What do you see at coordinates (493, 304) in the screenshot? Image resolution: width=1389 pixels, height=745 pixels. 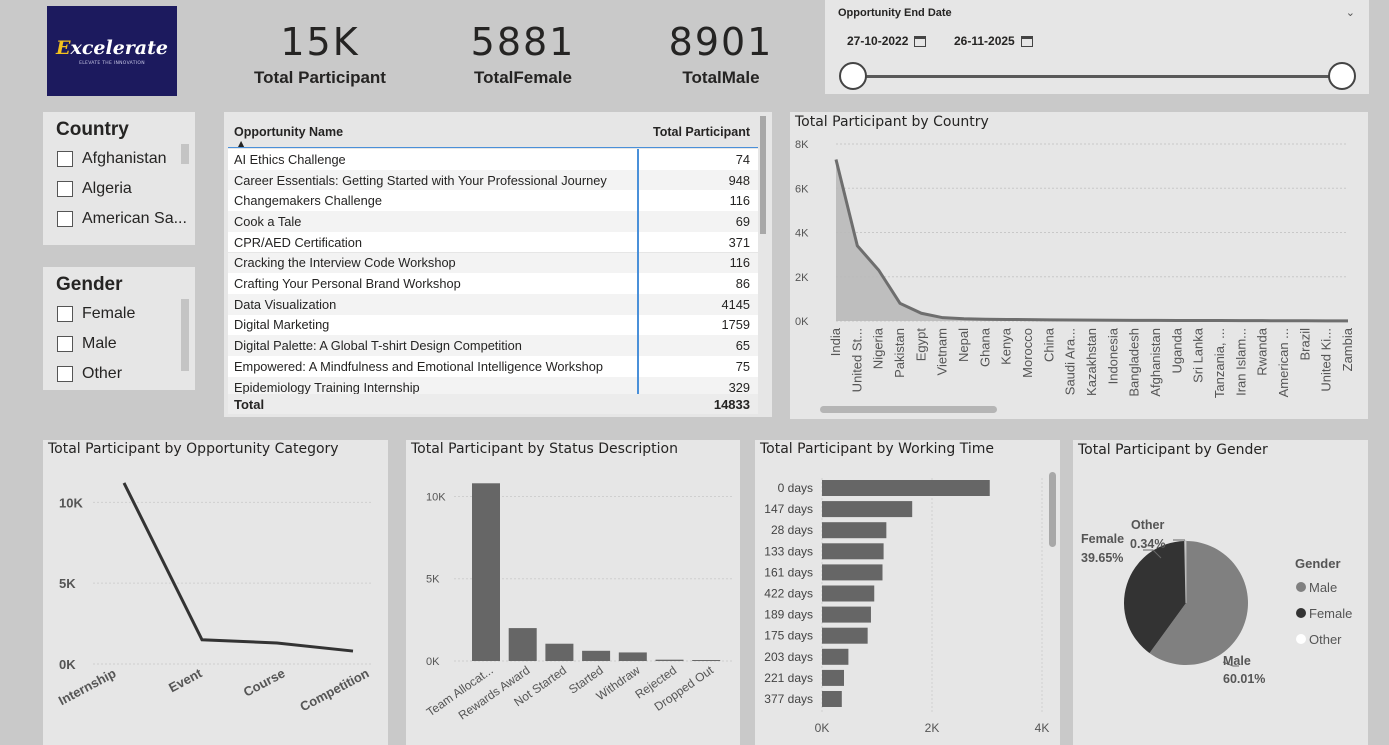 I see `table-row: Data Visualization 4145` at bounding box center [493, 304].